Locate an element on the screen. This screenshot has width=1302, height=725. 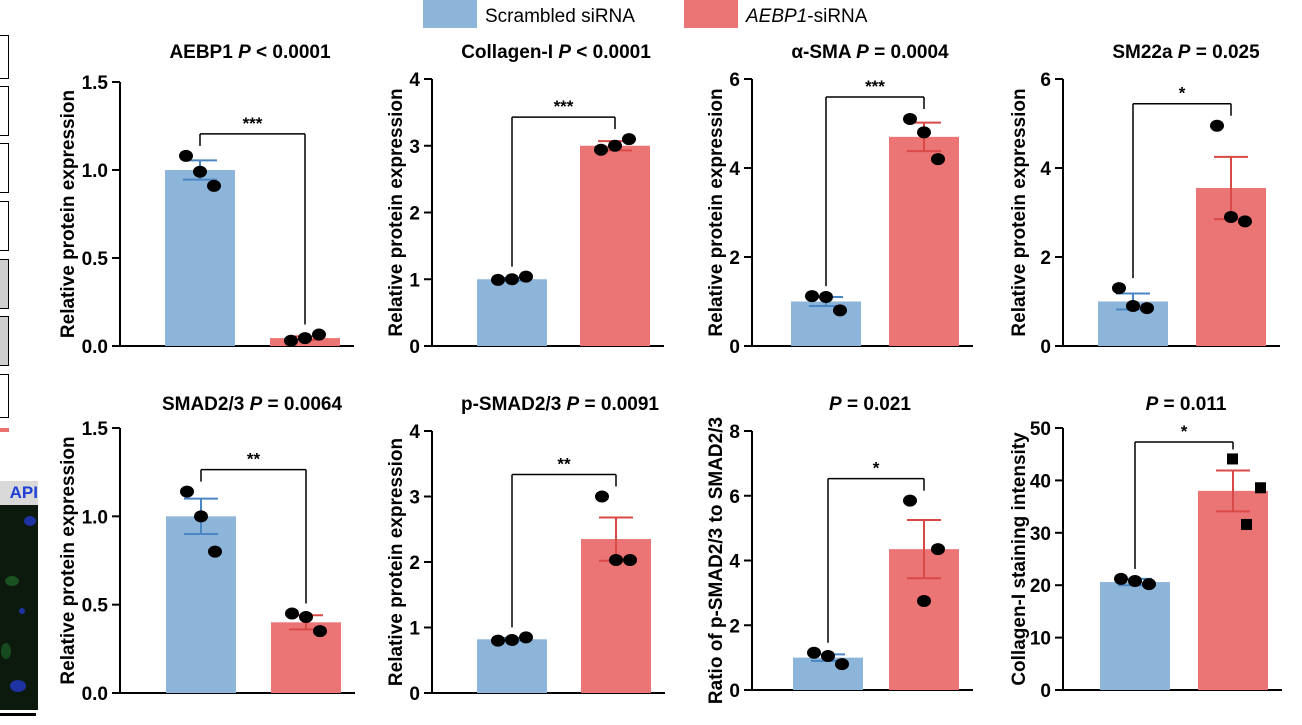
microscopy-channel-label: API is located at coordinates (19, 493).